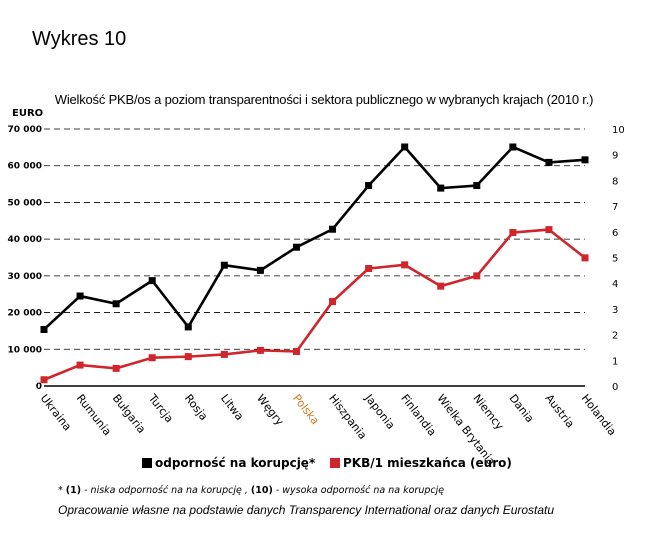  What do you see at coordinates (615, 284) in the screenshot?
I see `right-tick-label: 4` at bounding box center [615, 284].